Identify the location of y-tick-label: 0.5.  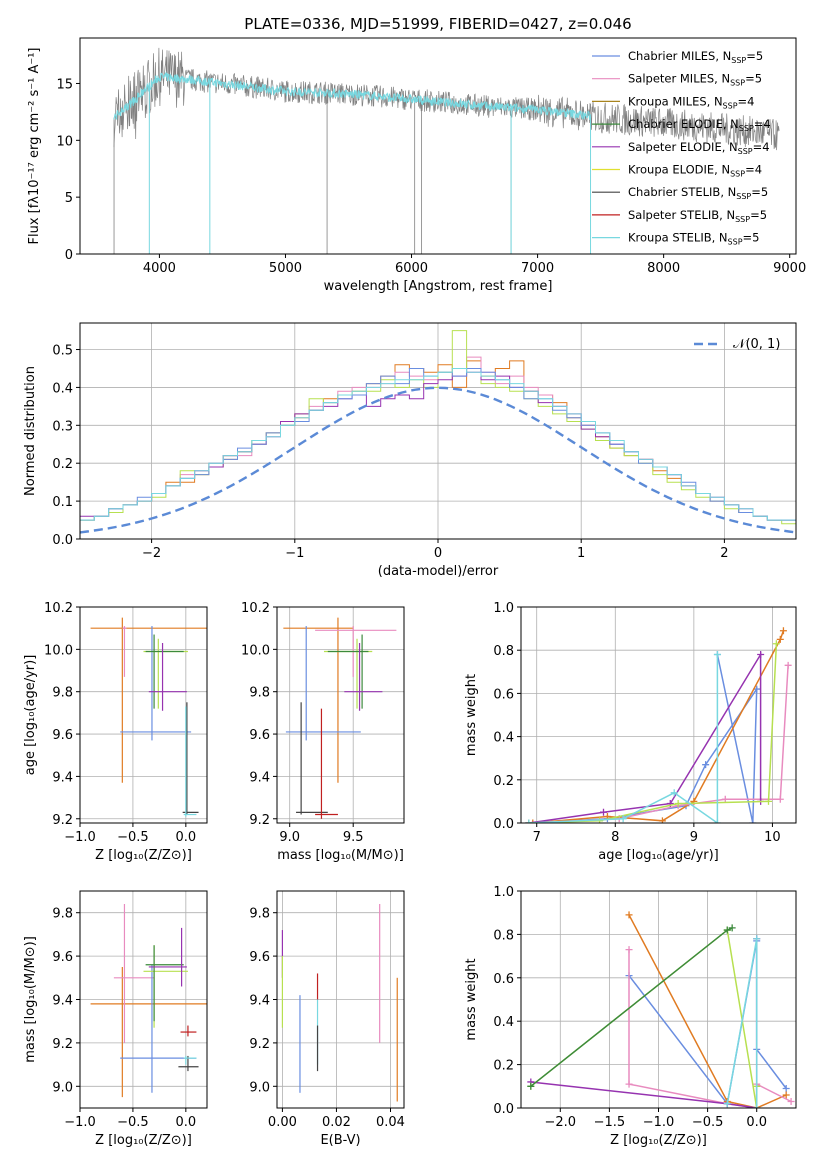
(62, 351).